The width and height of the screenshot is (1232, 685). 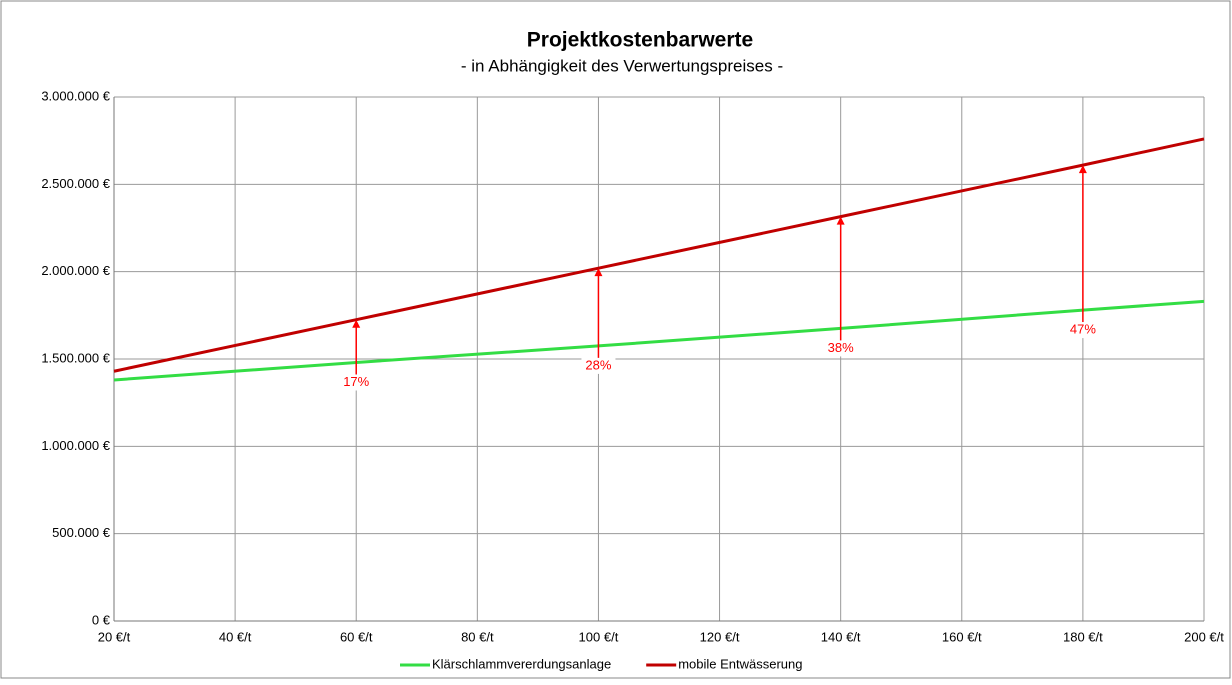 I want to click on x-tick-label: 140 €/t, so click(x=841, y=636).